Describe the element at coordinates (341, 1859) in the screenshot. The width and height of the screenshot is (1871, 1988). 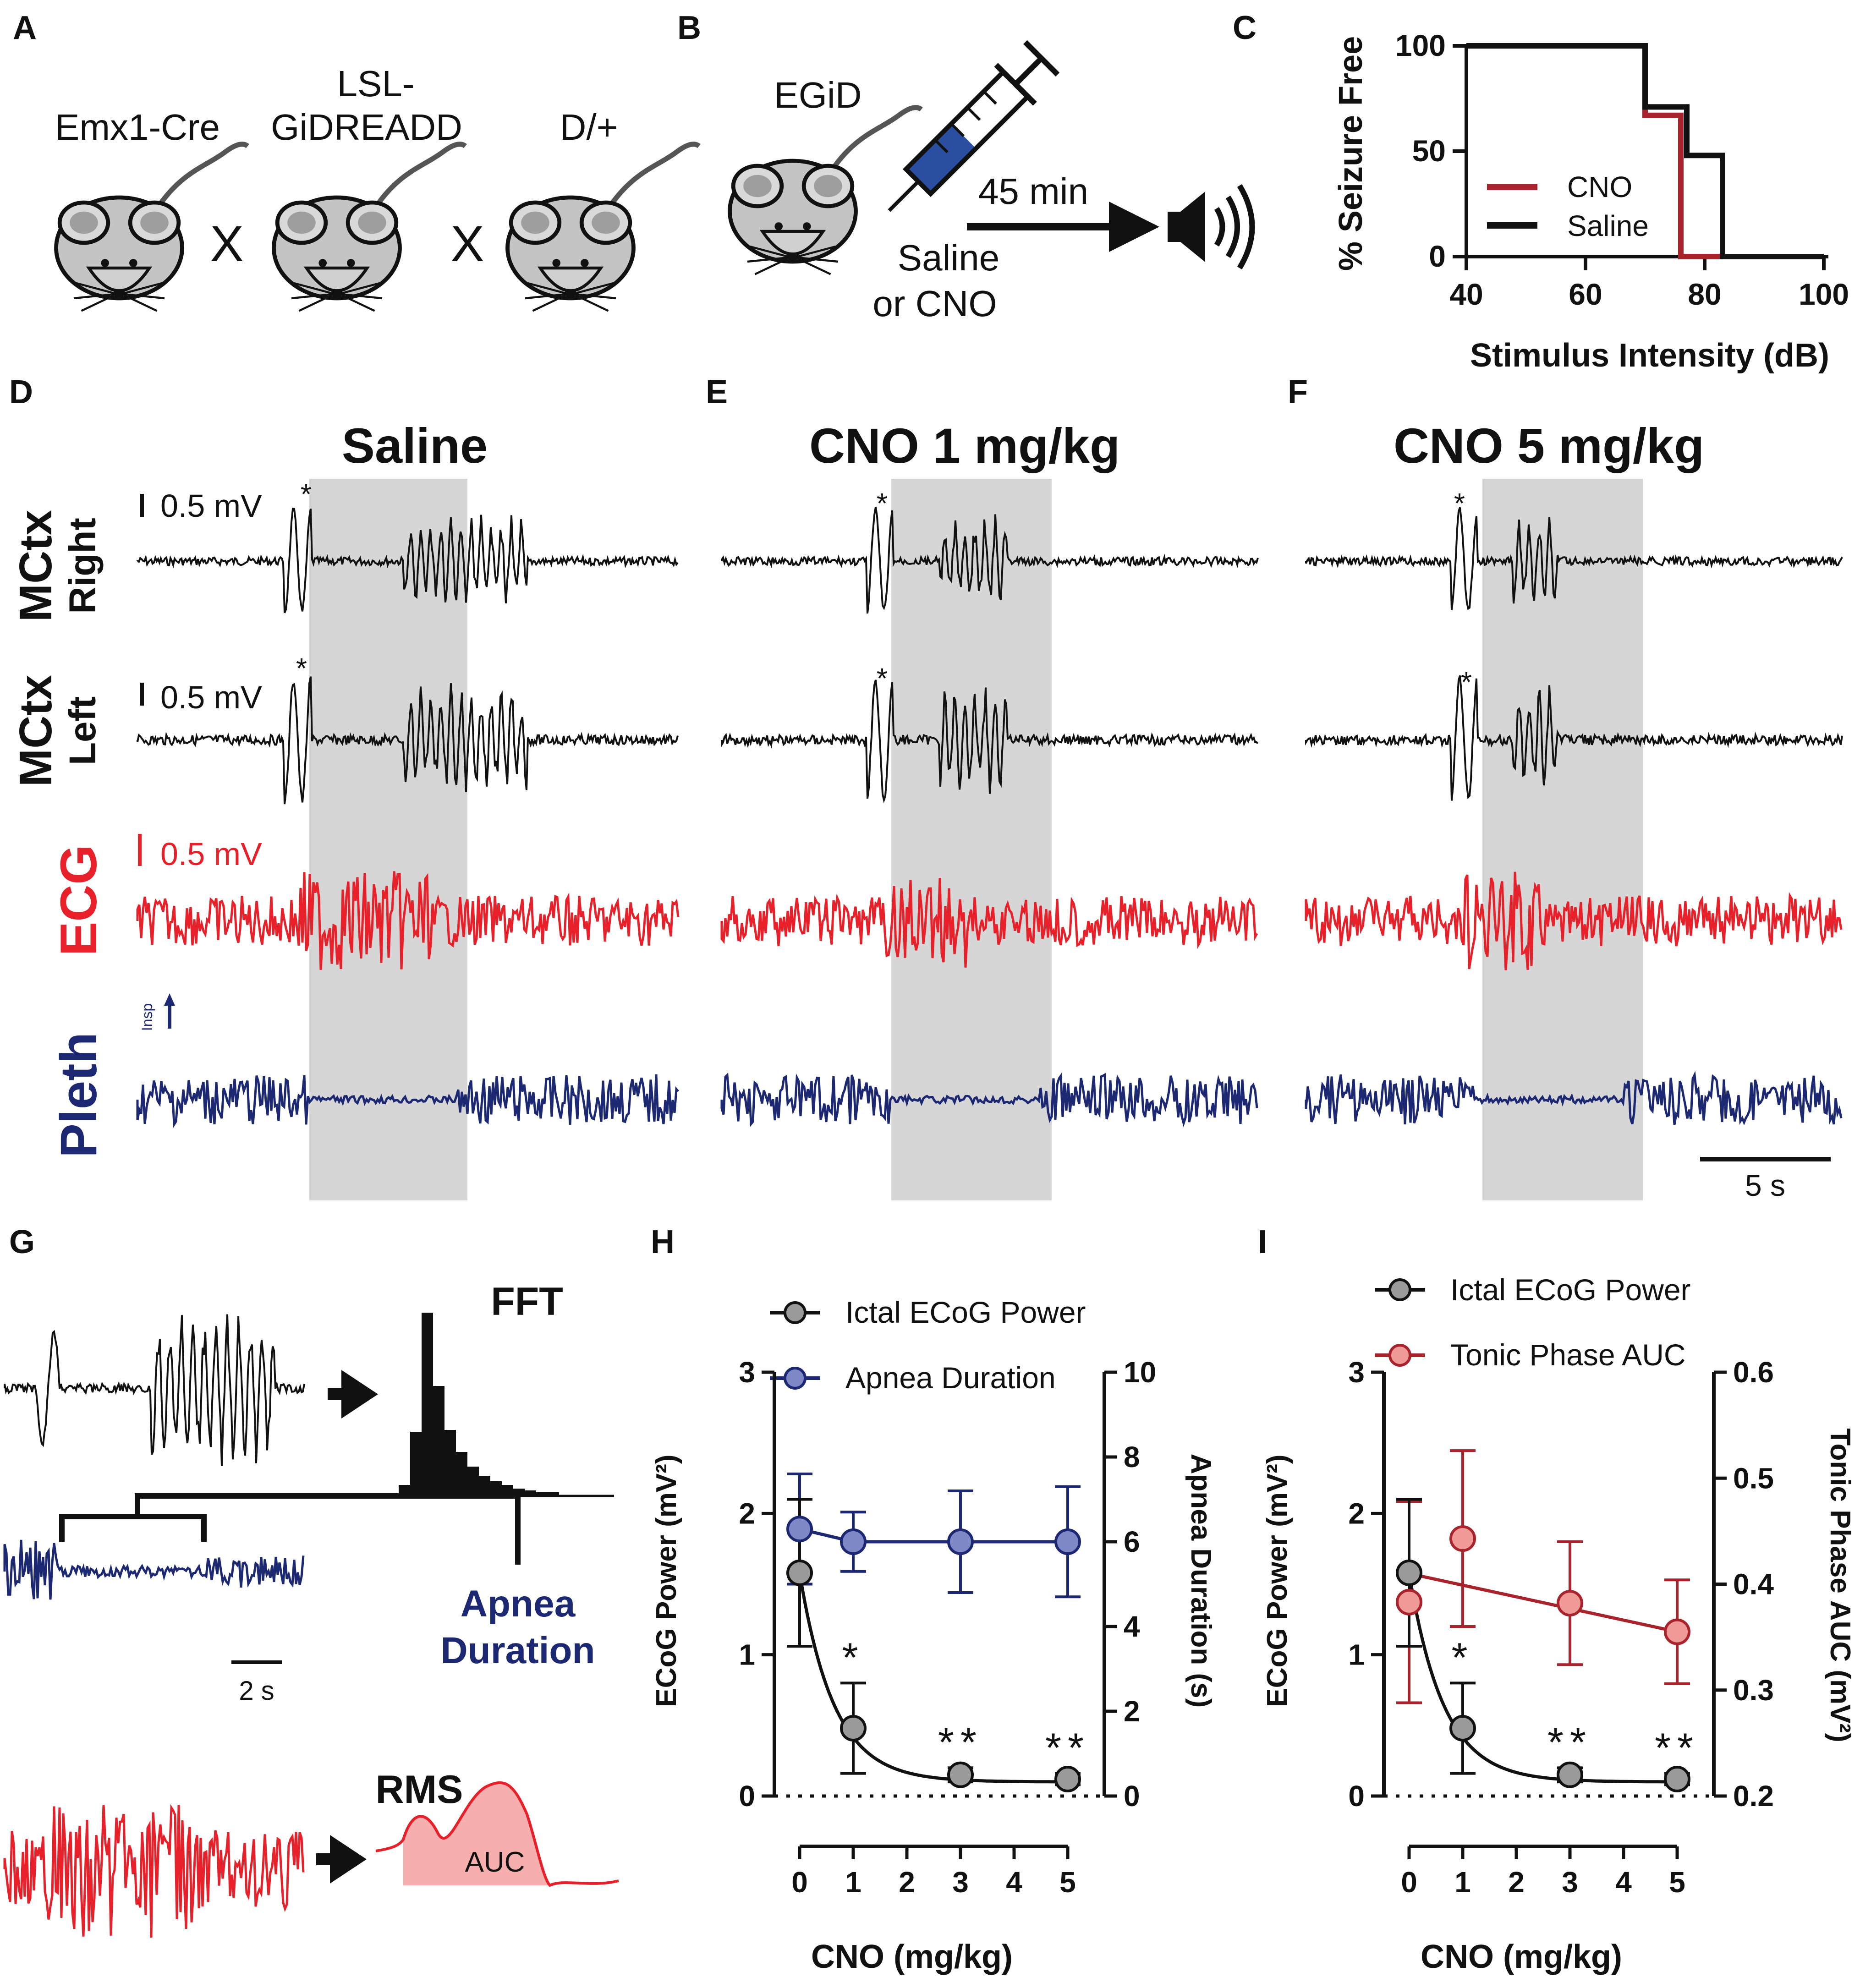
I see `arrow-right-icon` at that location.